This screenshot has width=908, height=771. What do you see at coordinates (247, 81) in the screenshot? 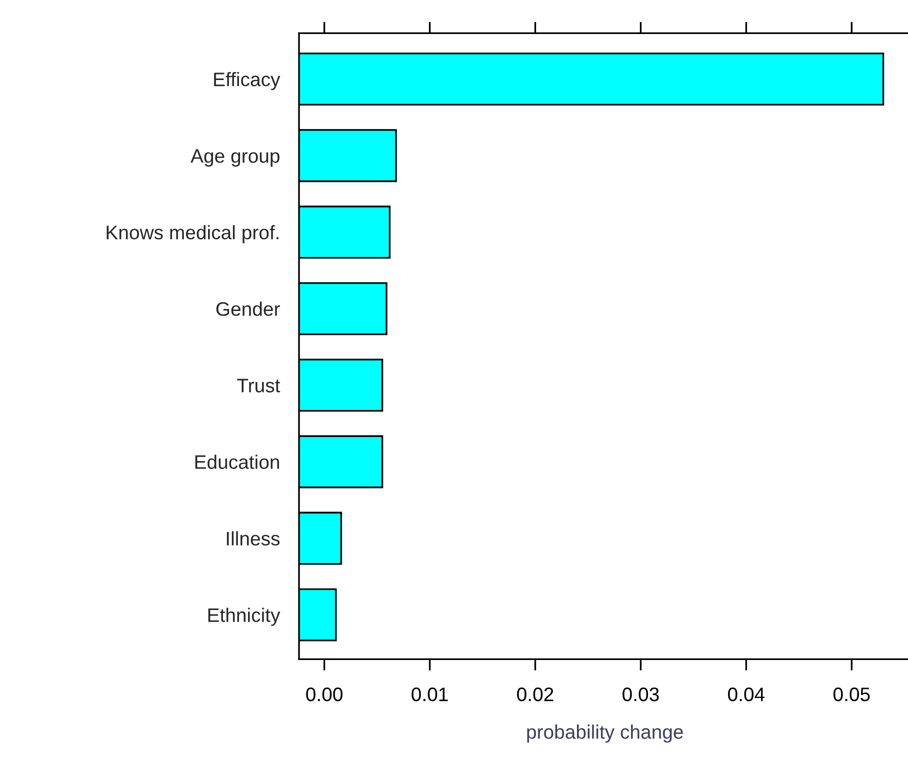
I see `y-tick-label: Efficacy` at bounding box center [247, 81].